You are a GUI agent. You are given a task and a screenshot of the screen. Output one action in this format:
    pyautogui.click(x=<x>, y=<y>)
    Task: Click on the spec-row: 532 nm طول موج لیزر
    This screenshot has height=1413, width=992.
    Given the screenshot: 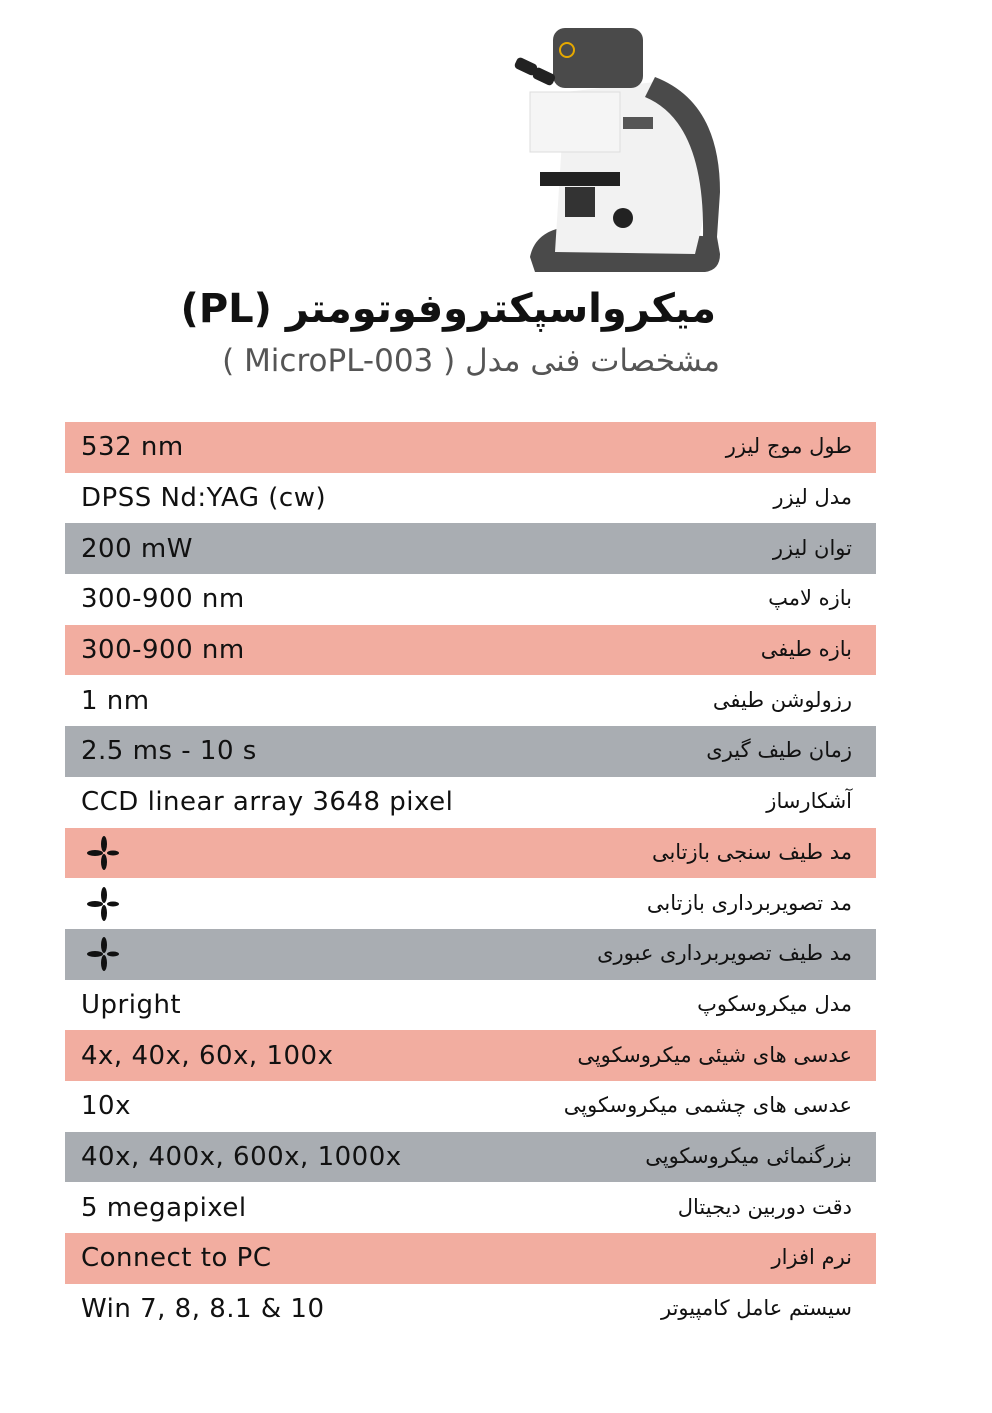 What is the action you would take?
    pyautogui.click(x=470, y=447)
    